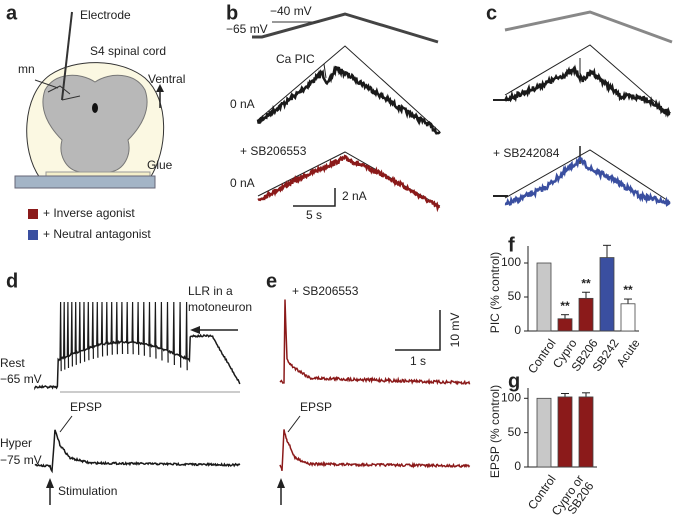  Describe the element at coordinates (295, 59) in the screenshot. I see `label: Ca PIC` at that location.